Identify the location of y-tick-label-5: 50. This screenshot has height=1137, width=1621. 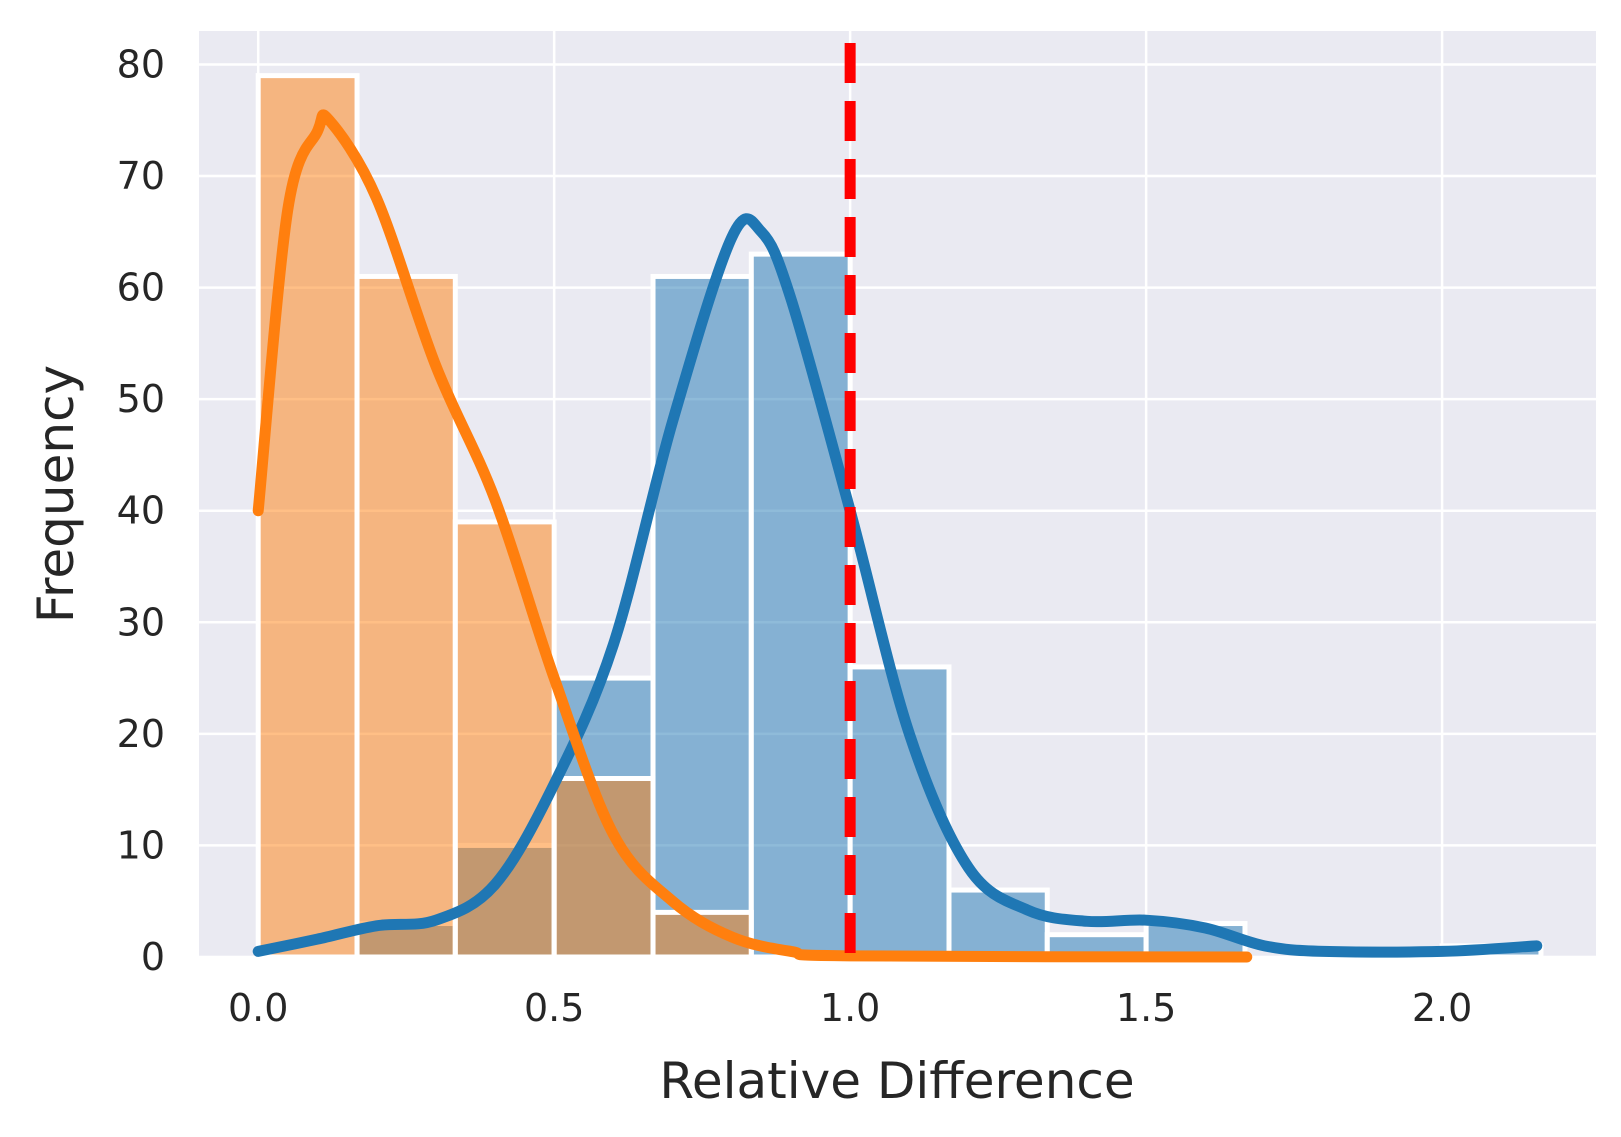
(141, 399).